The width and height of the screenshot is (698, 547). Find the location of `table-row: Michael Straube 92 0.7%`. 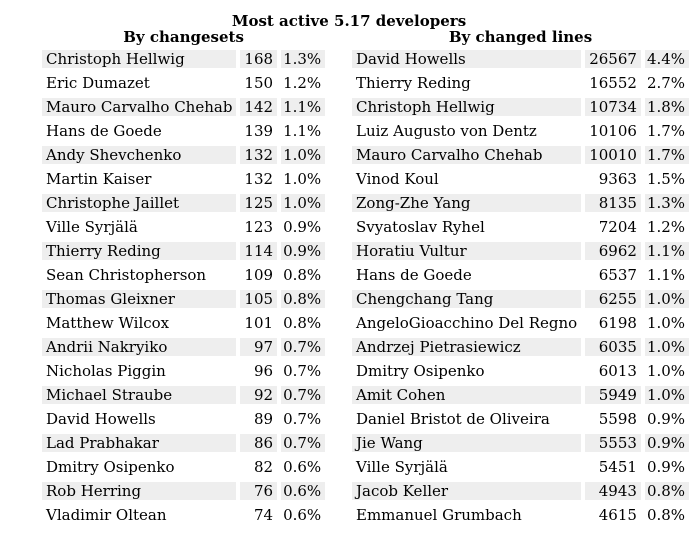

table-row: Michael Straube 92 0.7% is located at coordinates (184, 395).